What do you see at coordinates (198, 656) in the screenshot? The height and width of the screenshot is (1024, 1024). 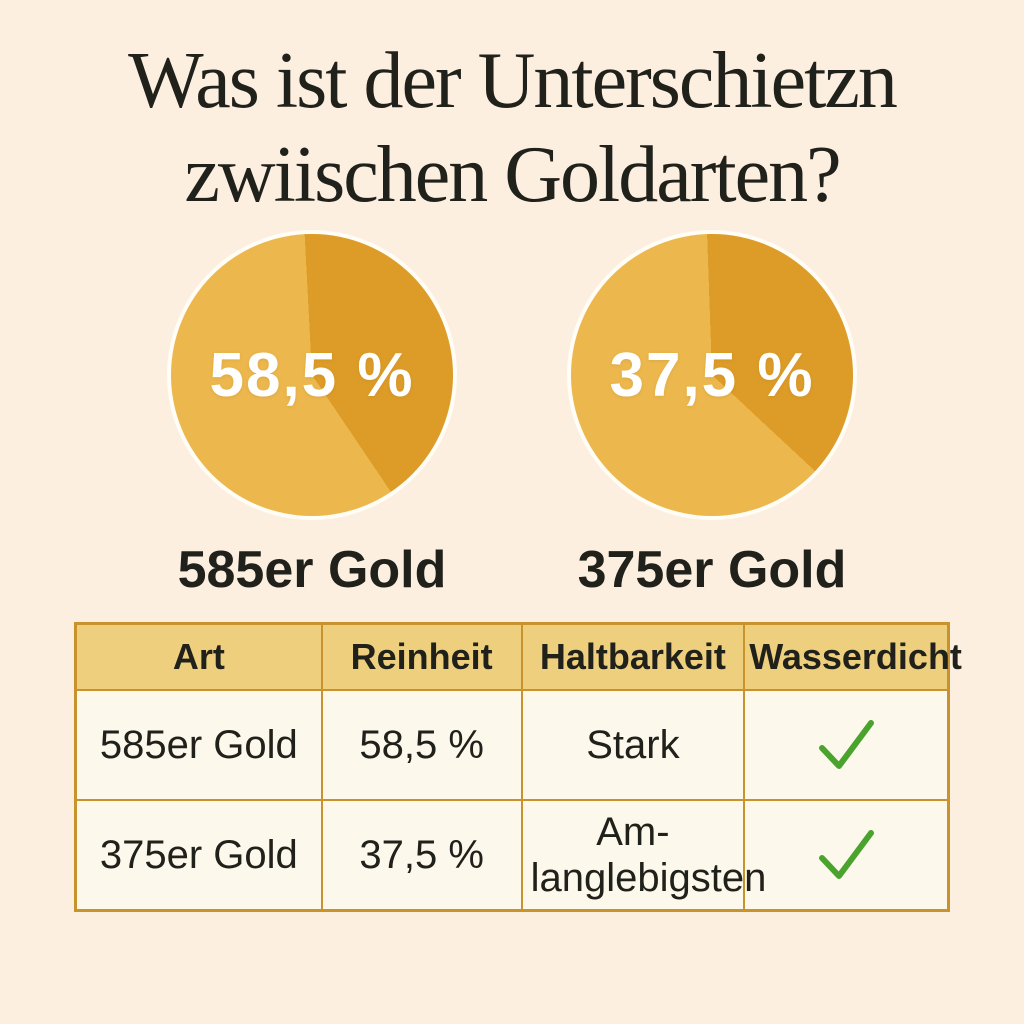 I see `table-header-art: Art` at bounding box center [198, 656].